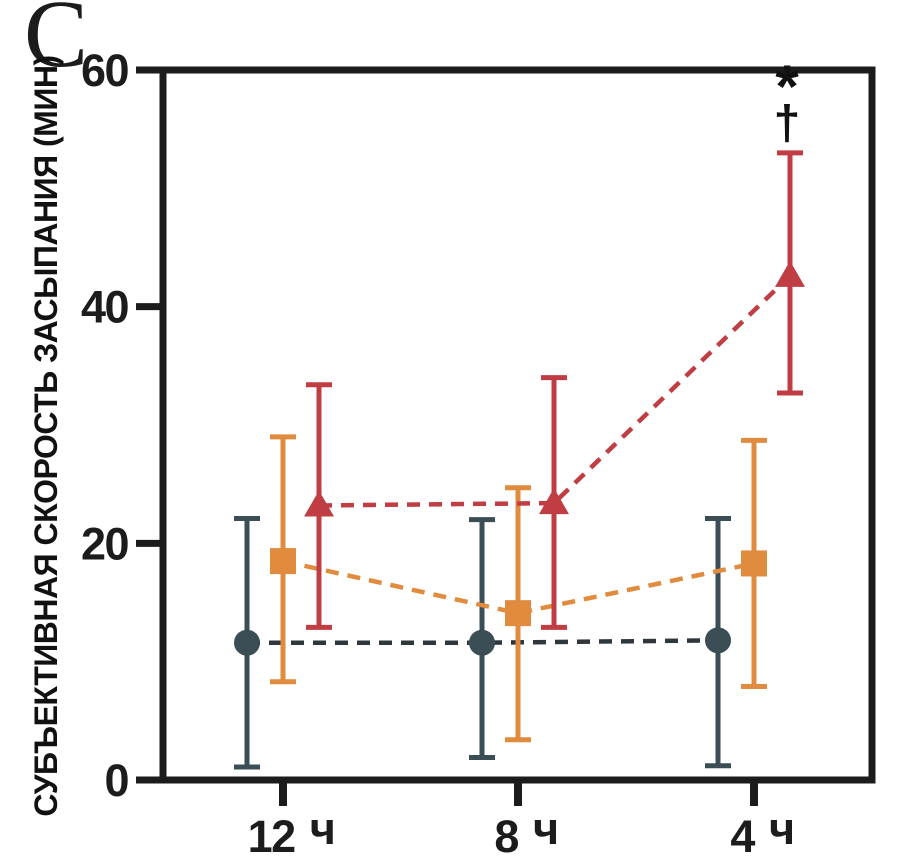  Describe the element at coordinates (105, 543) in the screenshot. I see `y-tick-label: 20` at that location.